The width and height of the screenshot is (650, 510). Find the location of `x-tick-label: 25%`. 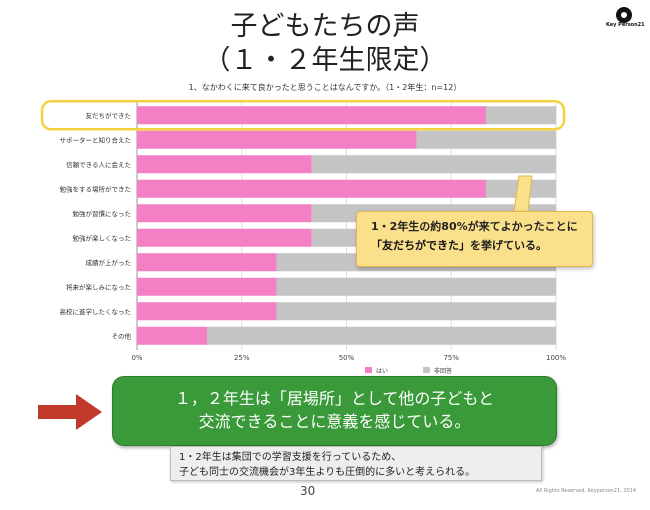

x-tick-label: 25% is located at coordinates (242, 358).